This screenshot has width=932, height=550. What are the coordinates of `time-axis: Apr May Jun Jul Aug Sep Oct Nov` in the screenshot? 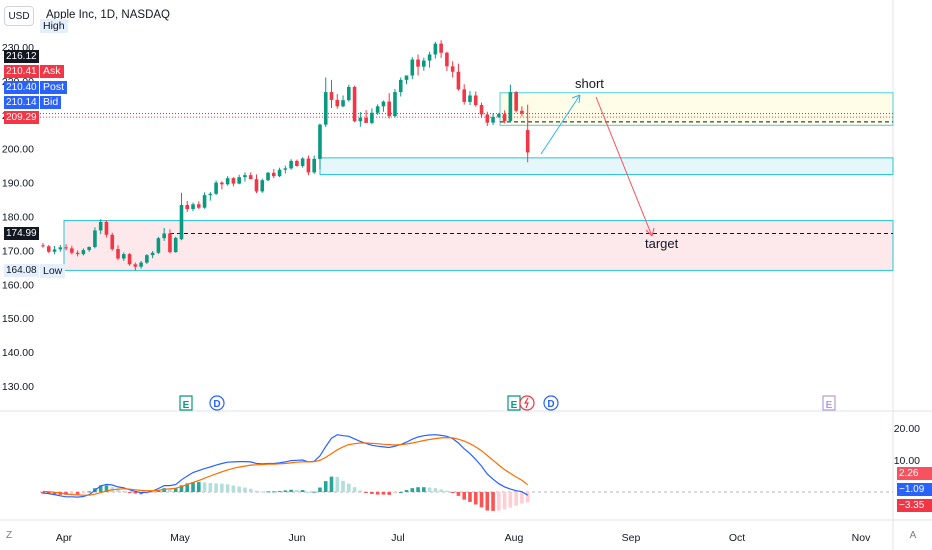 It's located at (463, 538).